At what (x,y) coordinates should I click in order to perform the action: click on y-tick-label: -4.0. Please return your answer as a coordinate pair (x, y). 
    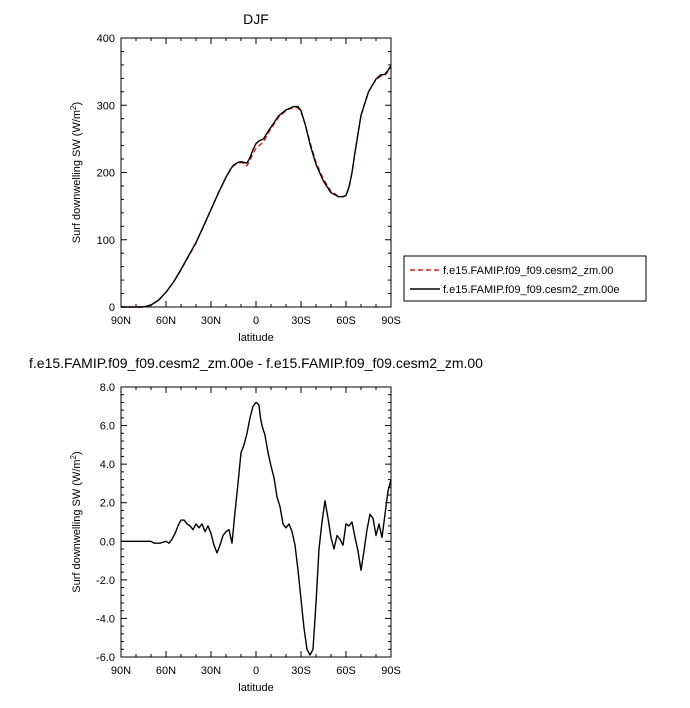
    Looking at the image, I should click on (105, 619).